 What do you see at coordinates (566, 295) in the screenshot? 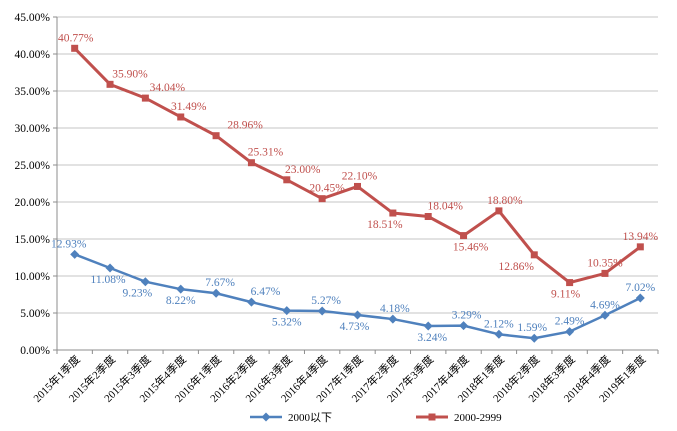
I see `data-label: 9.11%` at bounding box center [566, 295].